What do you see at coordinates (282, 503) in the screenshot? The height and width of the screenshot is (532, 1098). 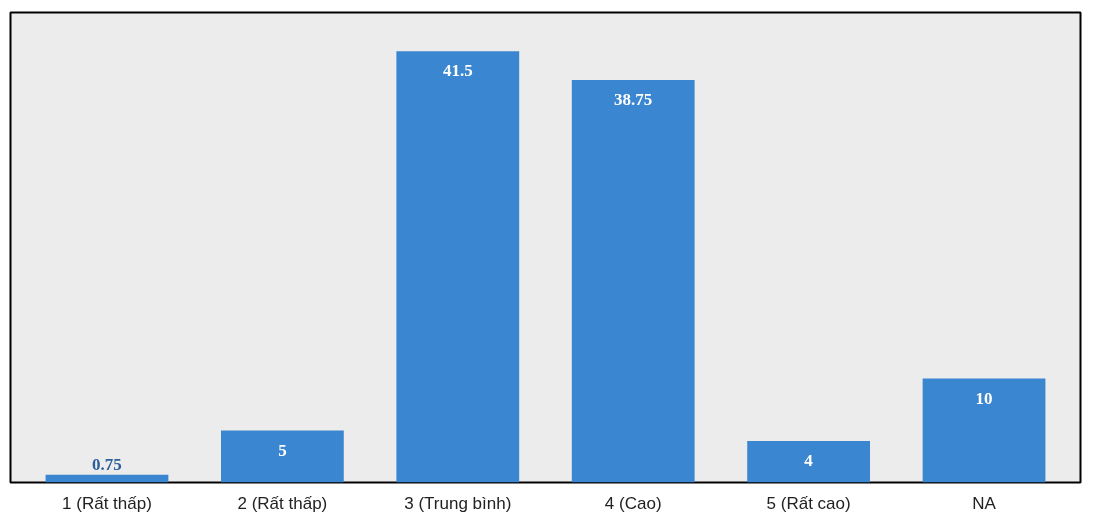 I see `x-tick-label: 2 (Rất thấp)` at bounding box center [282, 503].